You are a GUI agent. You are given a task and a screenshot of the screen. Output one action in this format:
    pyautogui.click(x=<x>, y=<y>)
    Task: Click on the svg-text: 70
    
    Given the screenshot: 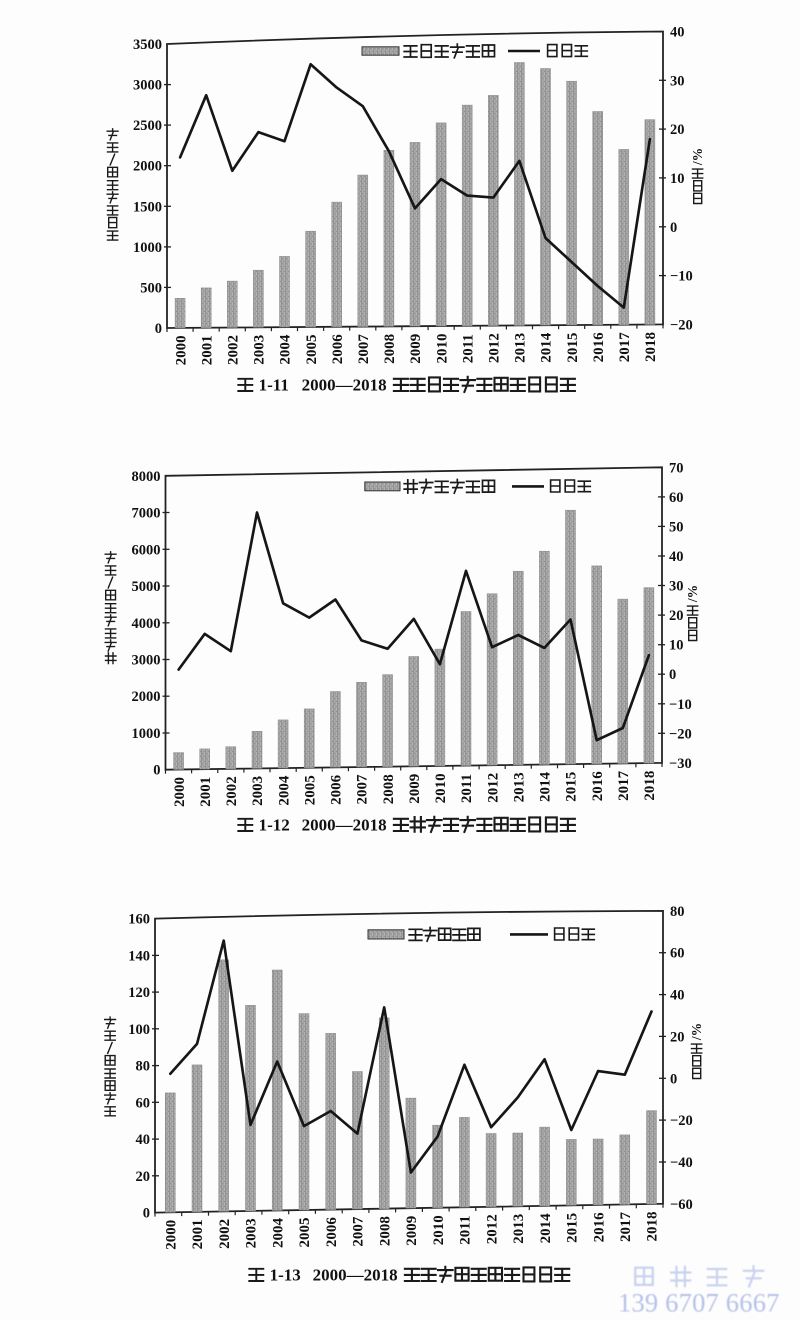 What is the action you would take?
    pyautogui.click(x=676, y=468)
    